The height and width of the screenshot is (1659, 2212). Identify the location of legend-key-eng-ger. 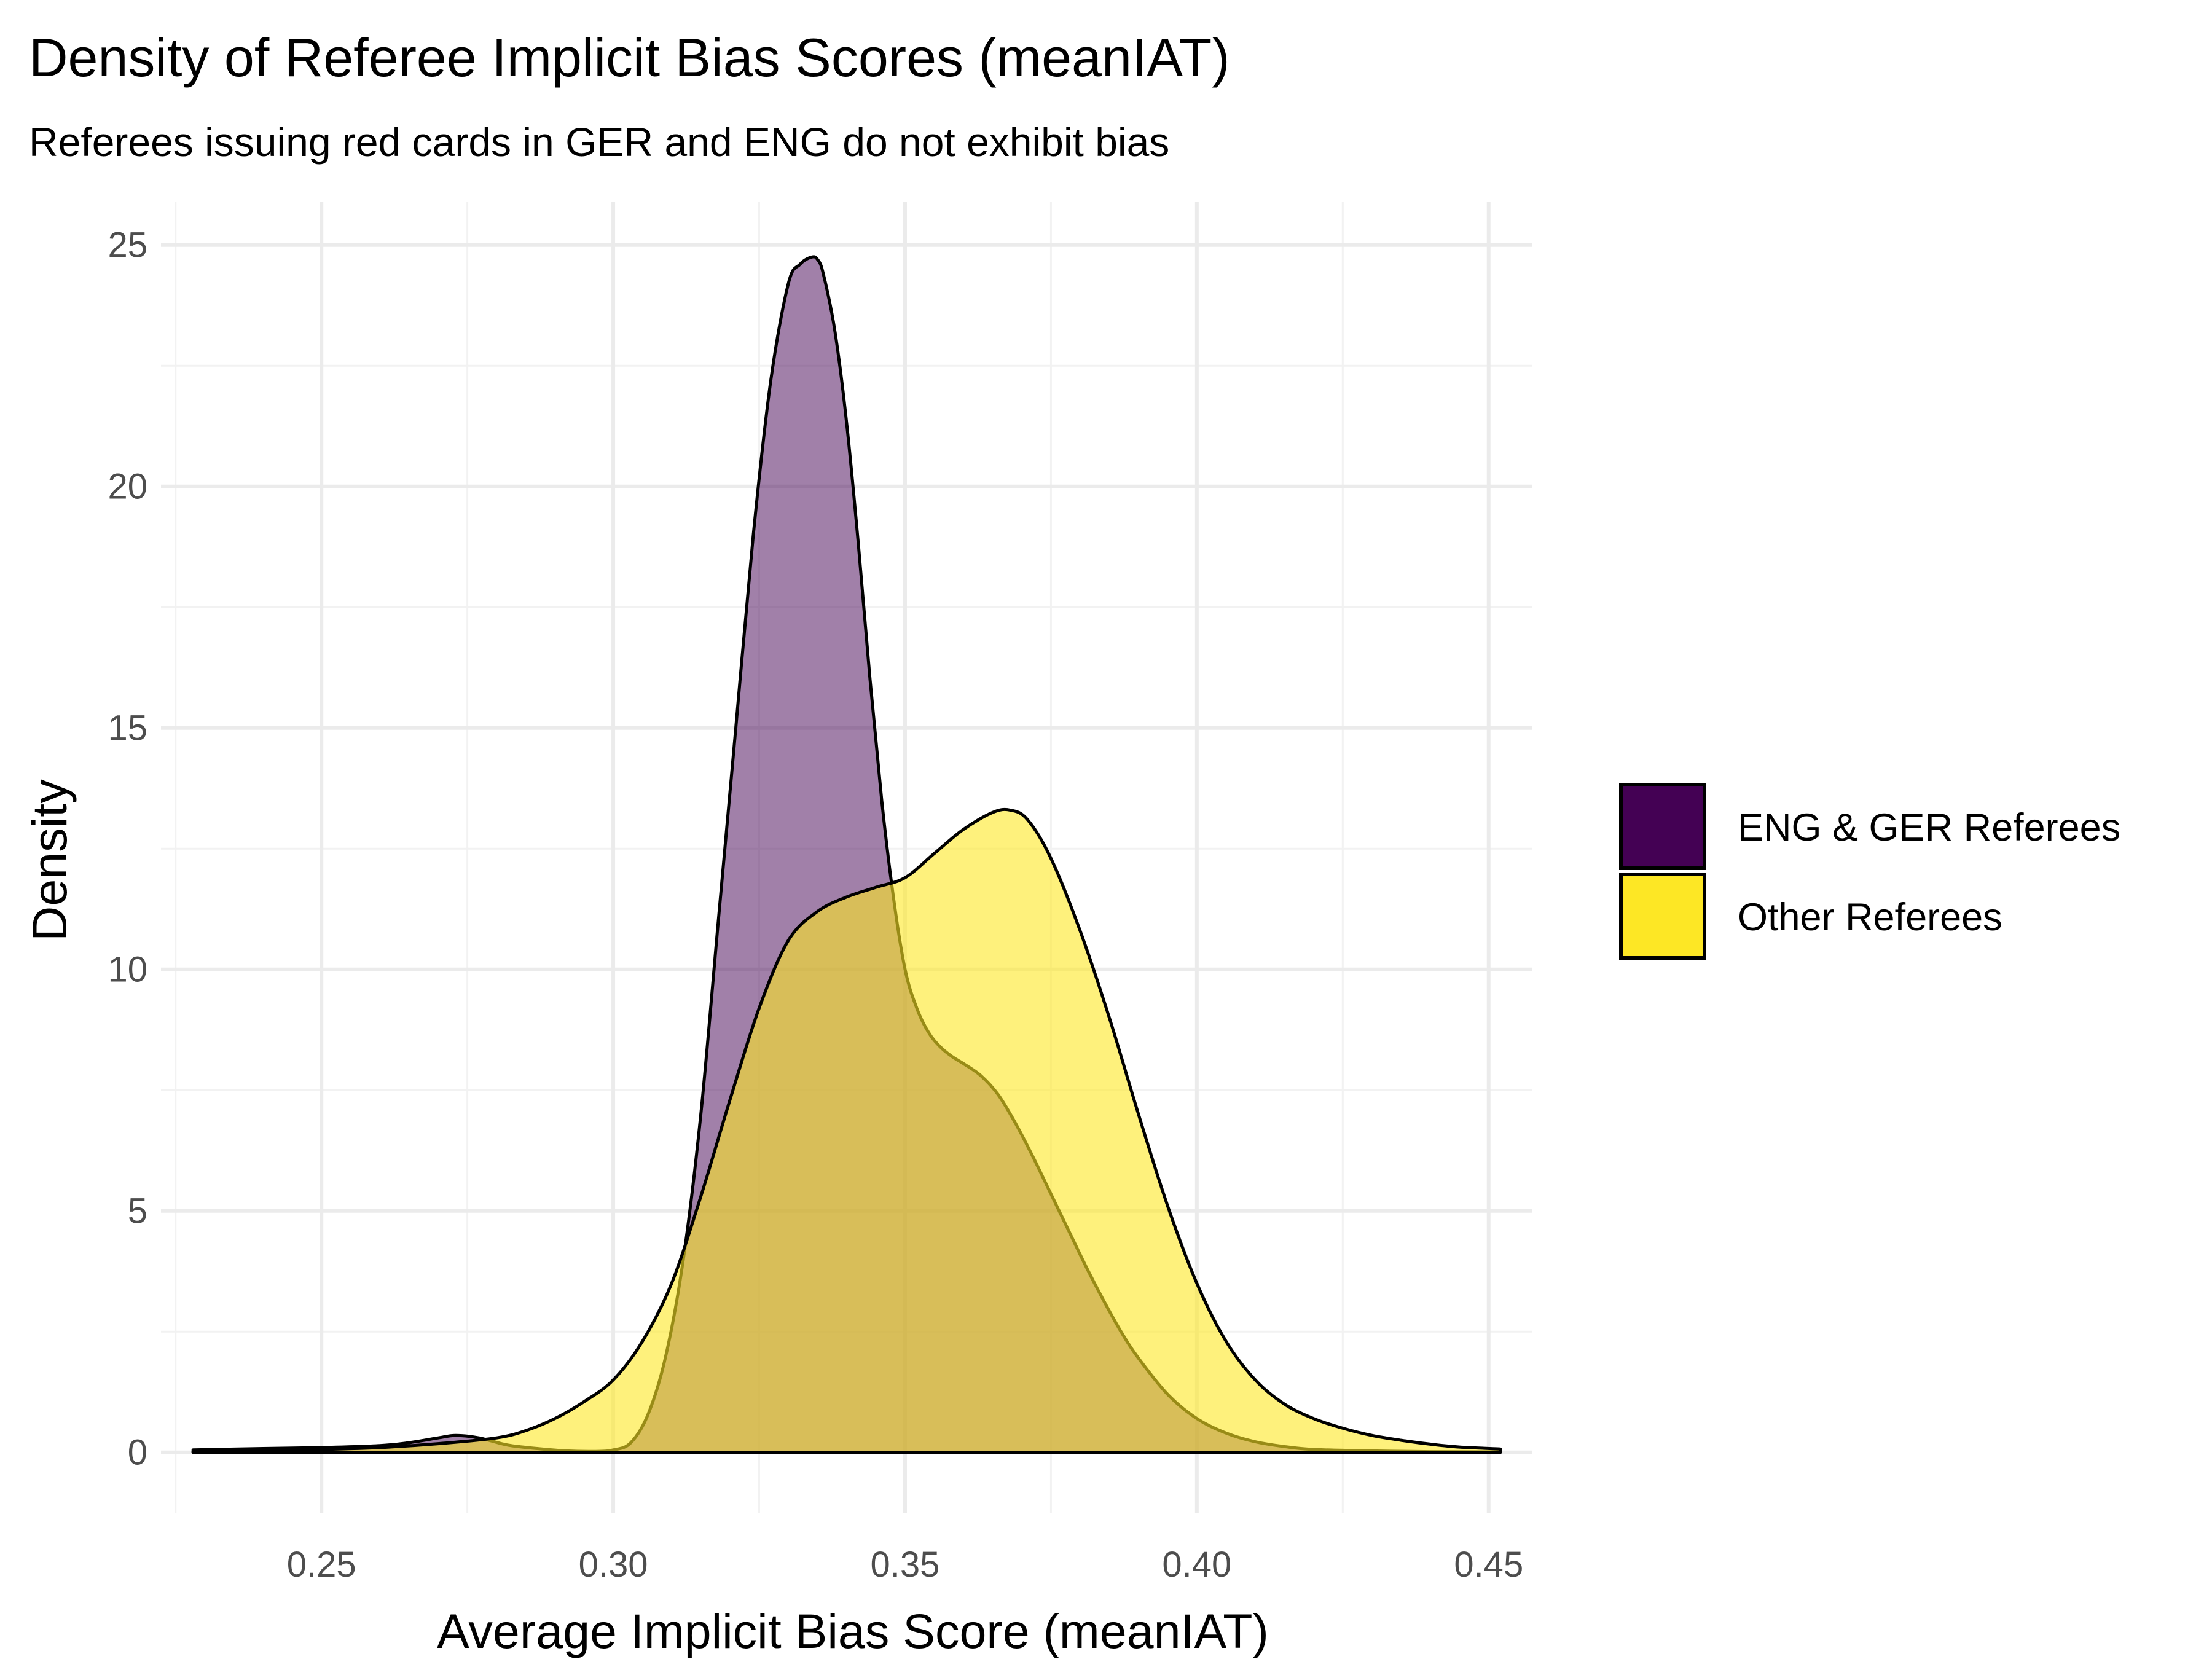
(1662, 826).